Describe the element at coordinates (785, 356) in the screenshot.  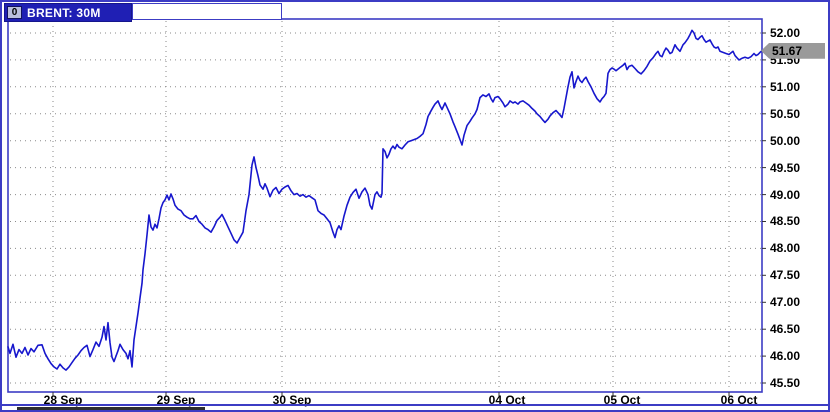
I see `y-axis-label: 46.00` at that location.